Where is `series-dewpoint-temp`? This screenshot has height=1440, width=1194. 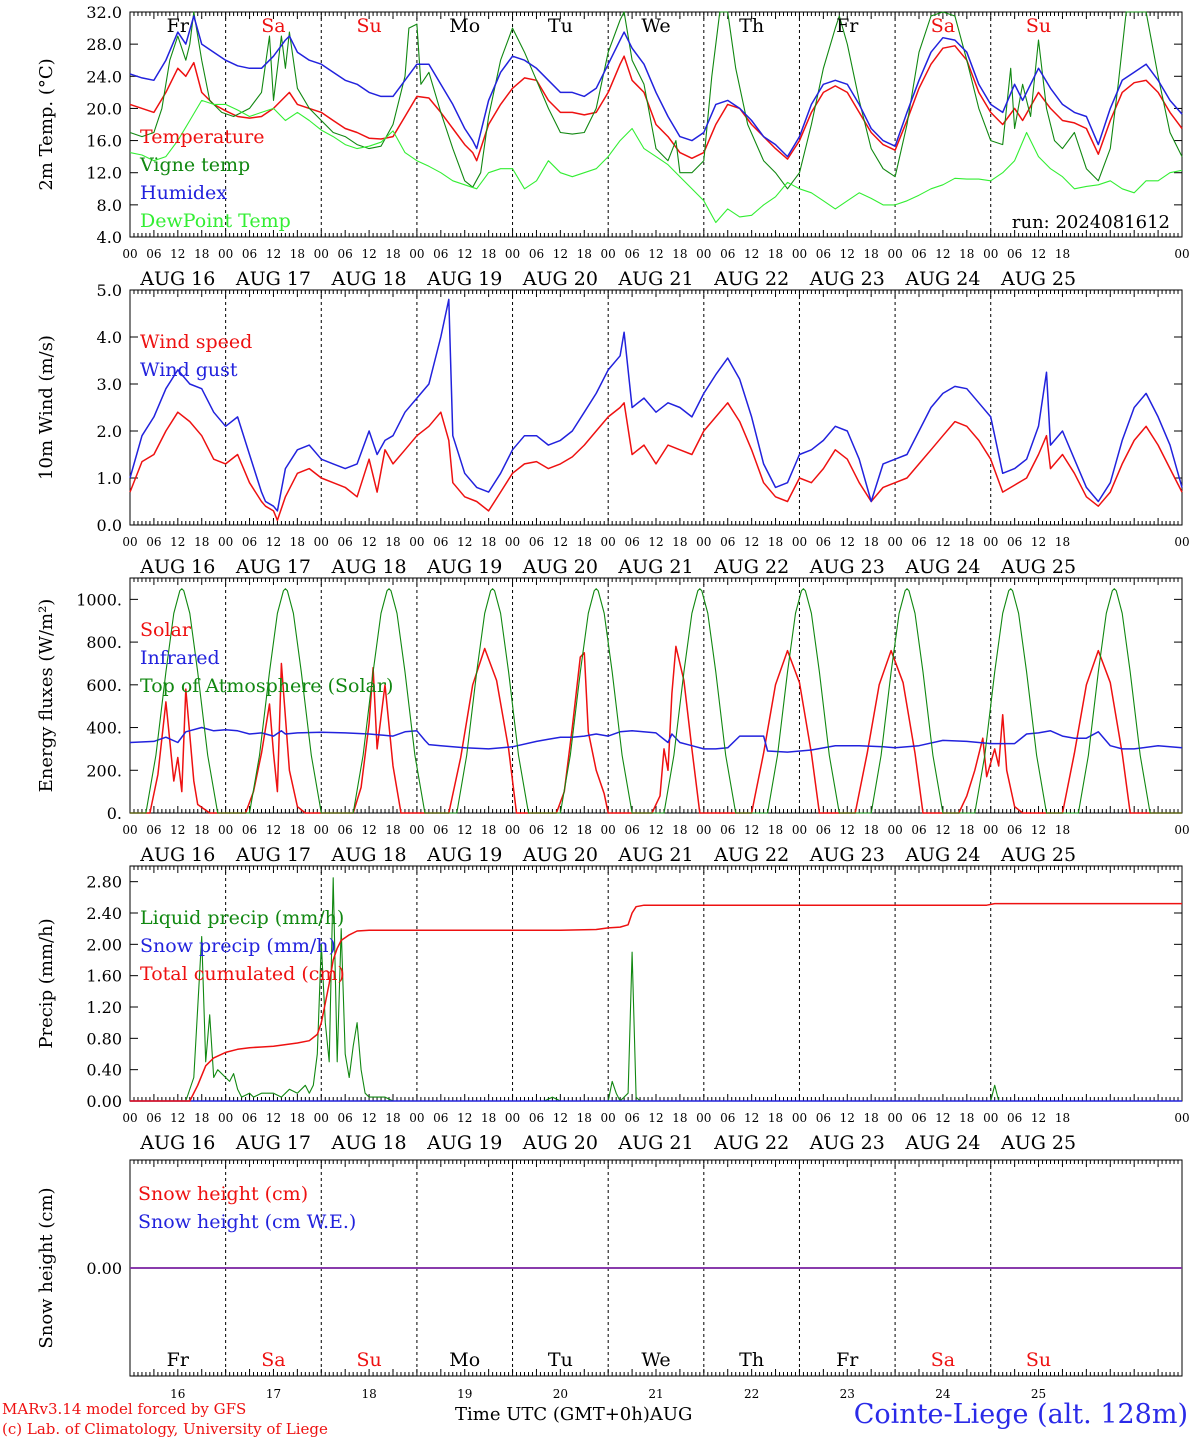
series-dewpoint-temp is located at coordinates (656, 161).